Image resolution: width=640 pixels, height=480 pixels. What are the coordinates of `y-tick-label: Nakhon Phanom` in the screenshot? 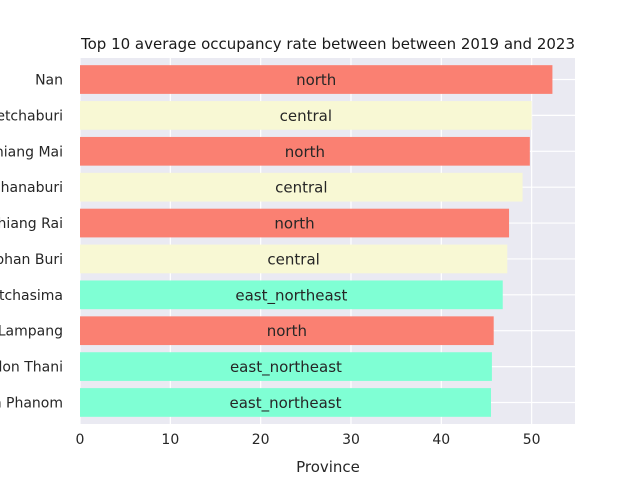 It's located at (31, 403).